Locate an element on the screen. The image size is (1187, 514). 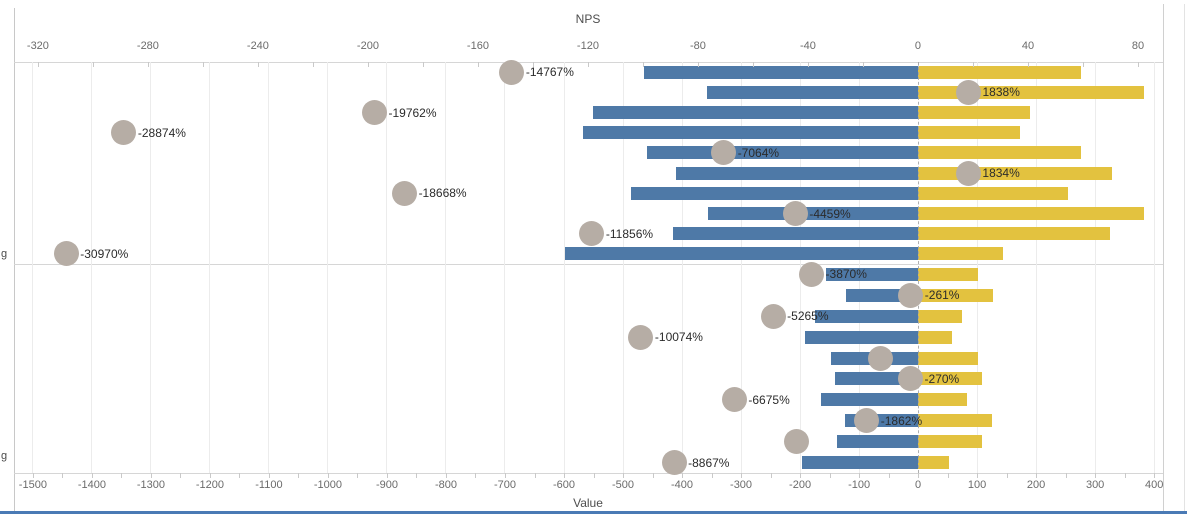
top-axis-tick-label: 80 is located at coordinates (1138, 46).